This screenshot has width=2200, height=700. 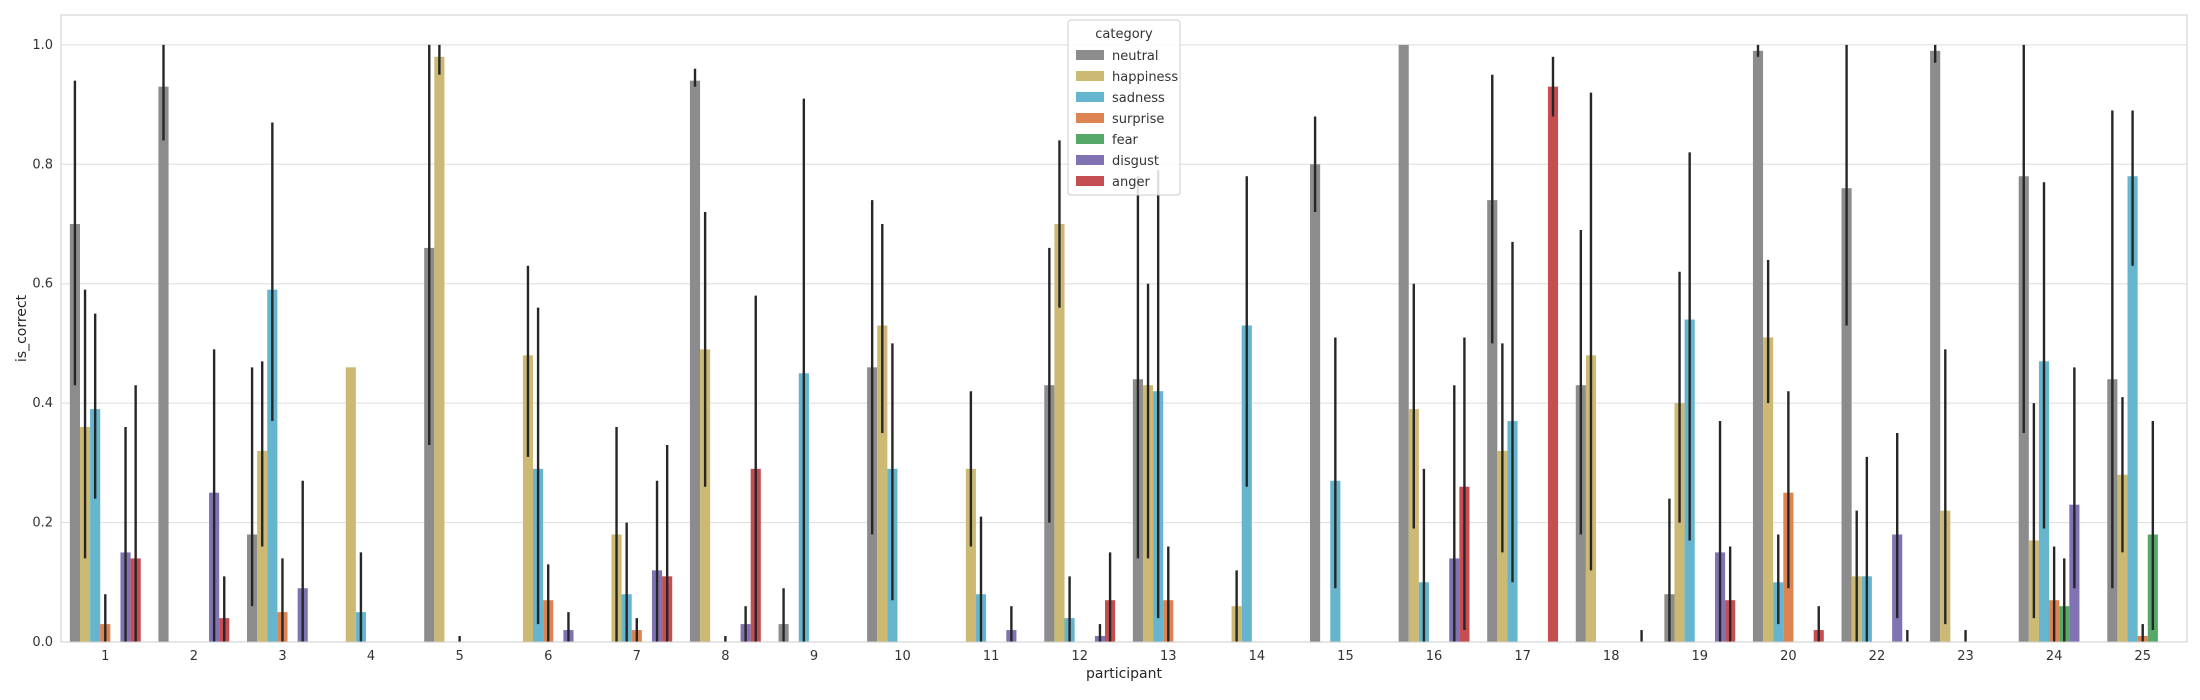 What do you see at coordinates (1168, 656) in the screenshot?
I see `x-tick-label: 13` at bounding box center [1168, 656].